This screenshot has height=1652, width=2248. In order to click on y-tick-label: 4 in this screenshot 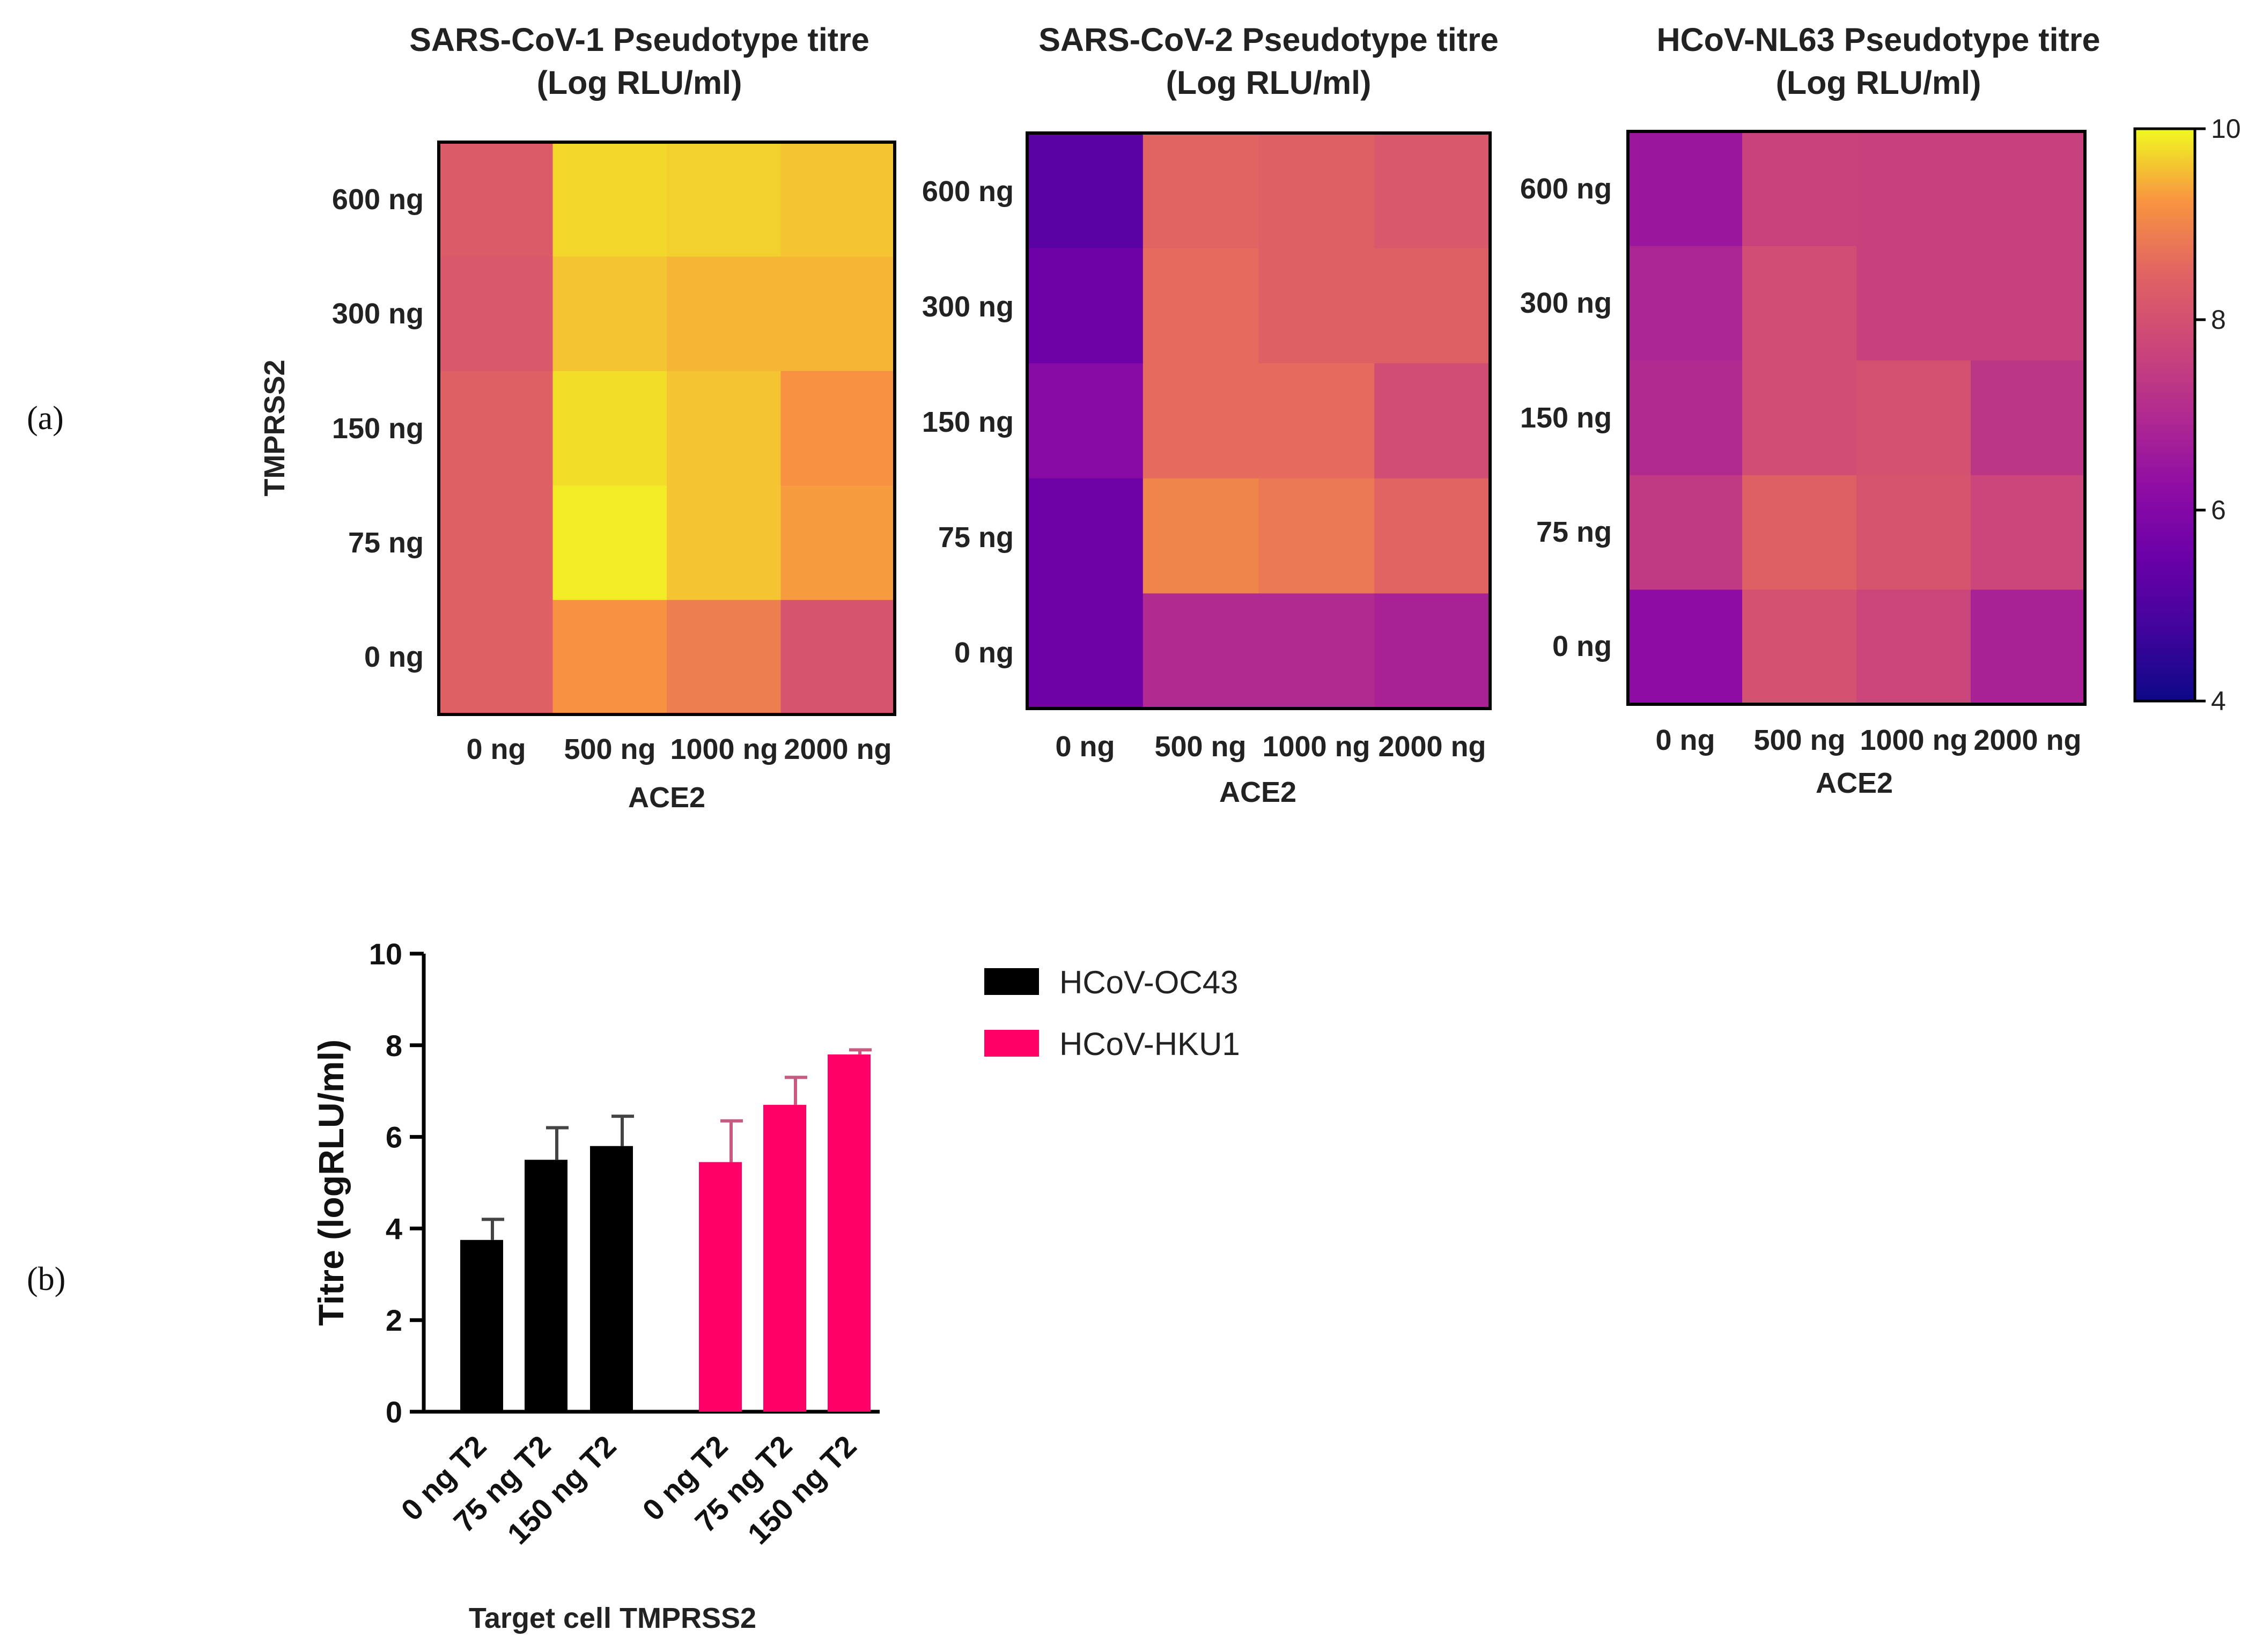, I will do `click(394, 1228)`.